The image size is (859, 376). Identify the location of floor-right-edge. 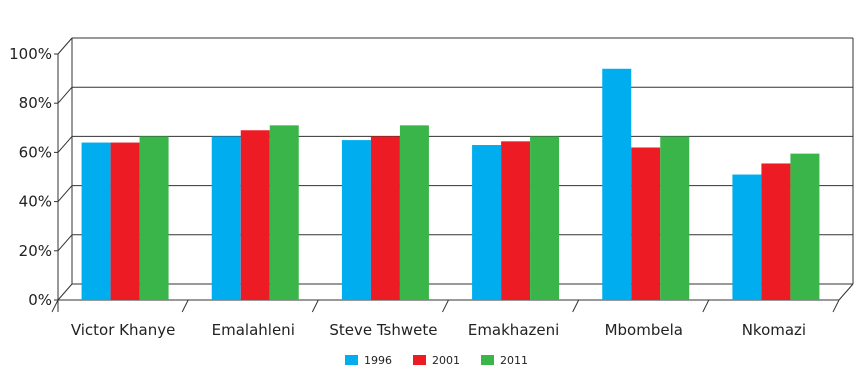
(846, 292).